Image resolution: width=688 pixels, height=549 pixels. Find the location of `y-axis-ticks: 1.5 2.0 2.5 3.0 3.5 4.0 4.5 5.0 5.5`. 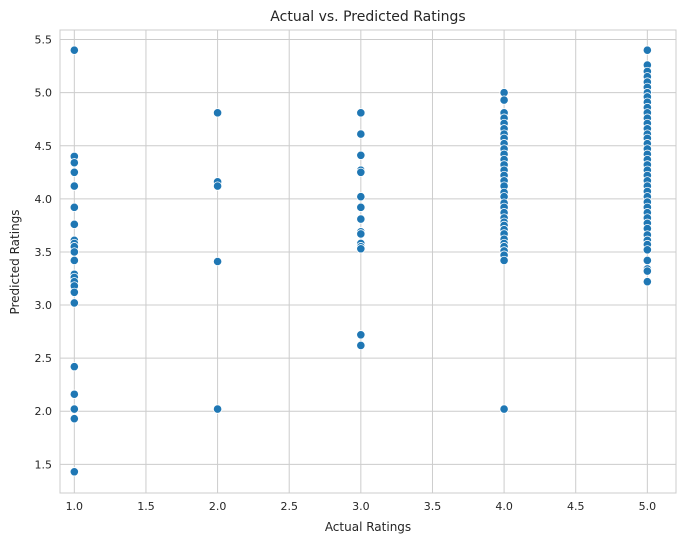

y-axis-ticks: 1.5 2.0 2.5 3.0 3.5 4.0 4.5 5.0 5.5 is located at coordinates (44, 253).